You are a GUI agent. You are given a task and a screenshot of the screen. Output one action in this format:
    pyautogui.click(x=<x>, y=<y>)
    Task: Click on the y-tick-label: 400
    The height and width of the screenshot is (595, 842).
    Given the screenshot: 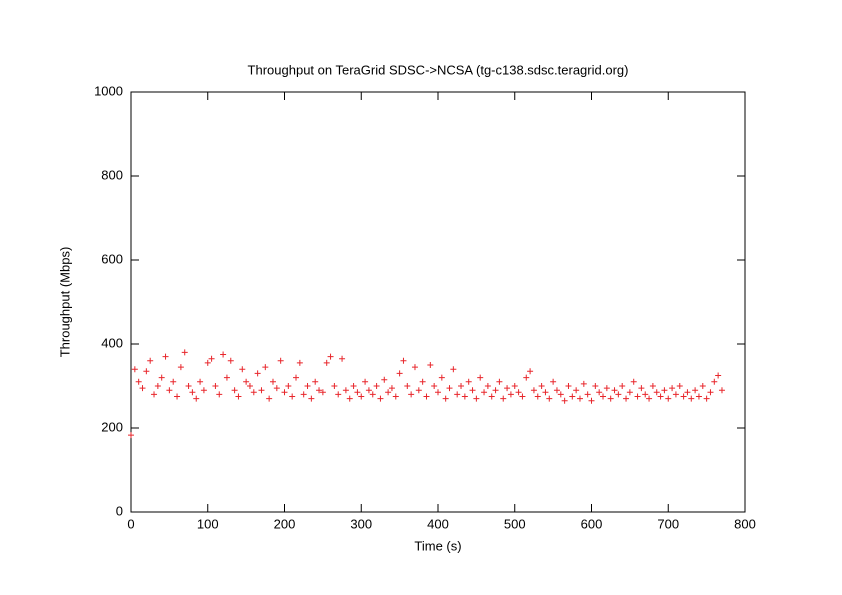 What is the action you would take?
    pyautogui.click(x=112, y=342)
    